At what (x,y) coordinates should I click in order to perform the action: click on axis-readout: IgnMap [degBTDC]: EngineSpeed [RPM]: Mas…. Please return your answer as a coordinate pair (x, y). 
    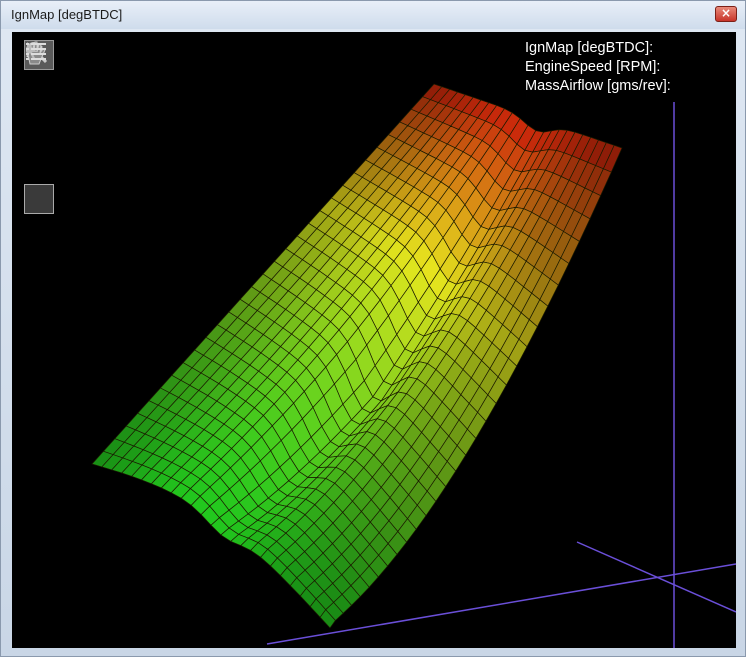
    Looking at the image, I should click on (598, 67).